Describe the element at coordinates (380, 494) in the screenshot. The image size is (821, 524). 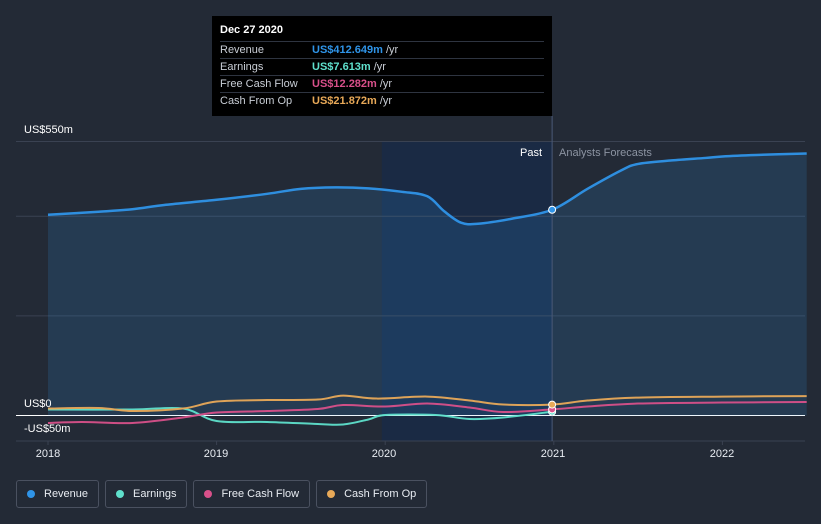
I see `legend-label: Cash From Op` at that location.